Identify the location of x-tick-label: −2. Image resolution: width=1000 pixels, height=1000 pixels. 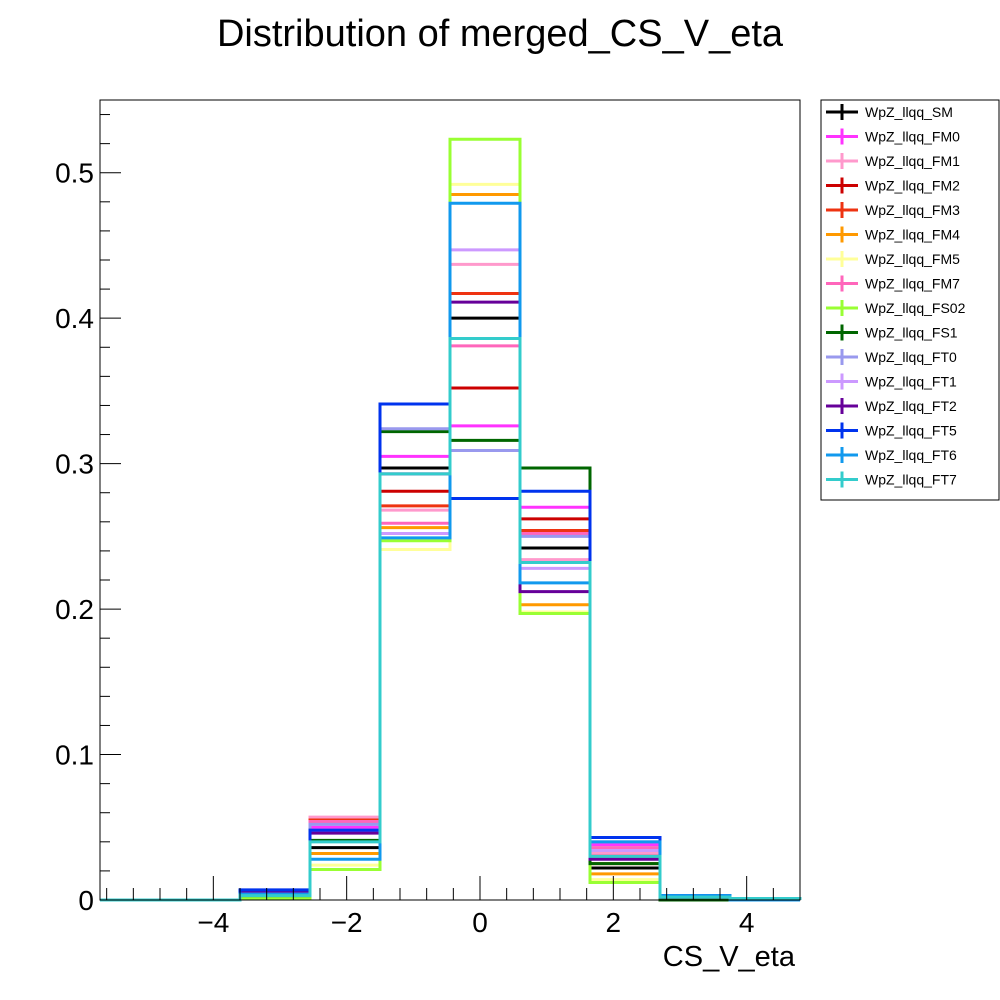
(347, 922).